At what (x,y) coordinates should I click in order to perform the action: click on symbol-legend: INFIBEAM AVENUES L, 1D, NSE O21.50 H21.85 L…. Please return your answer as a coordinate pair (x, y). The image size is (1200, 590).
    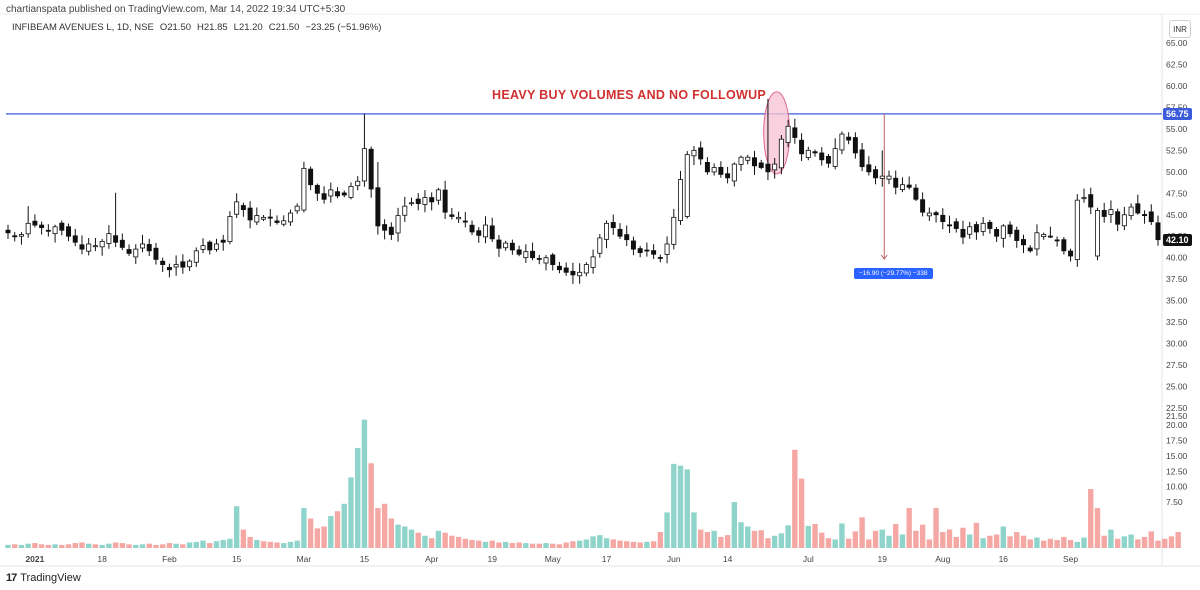
    Looking at the image, I should click on (199, 27).